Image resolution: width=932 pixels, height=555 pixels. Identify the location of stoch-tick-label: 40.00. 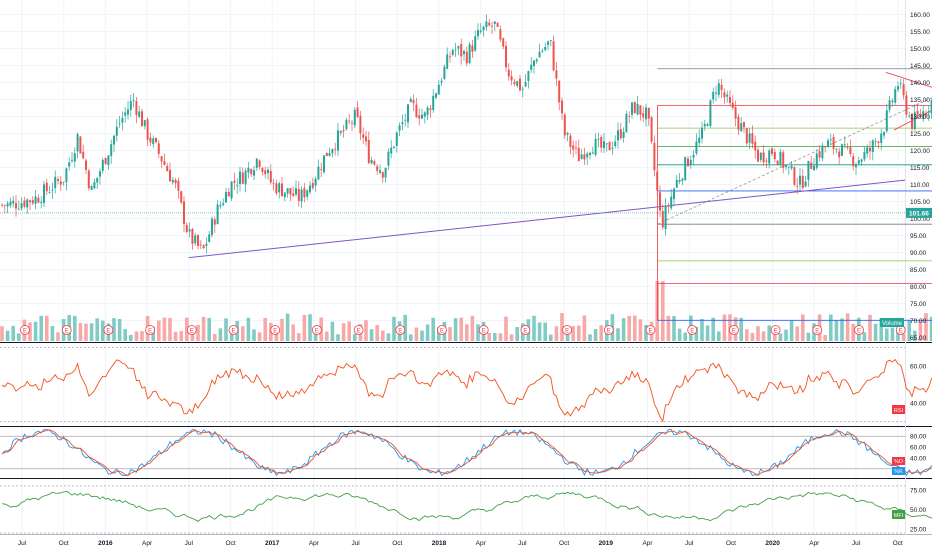
(918, 458).